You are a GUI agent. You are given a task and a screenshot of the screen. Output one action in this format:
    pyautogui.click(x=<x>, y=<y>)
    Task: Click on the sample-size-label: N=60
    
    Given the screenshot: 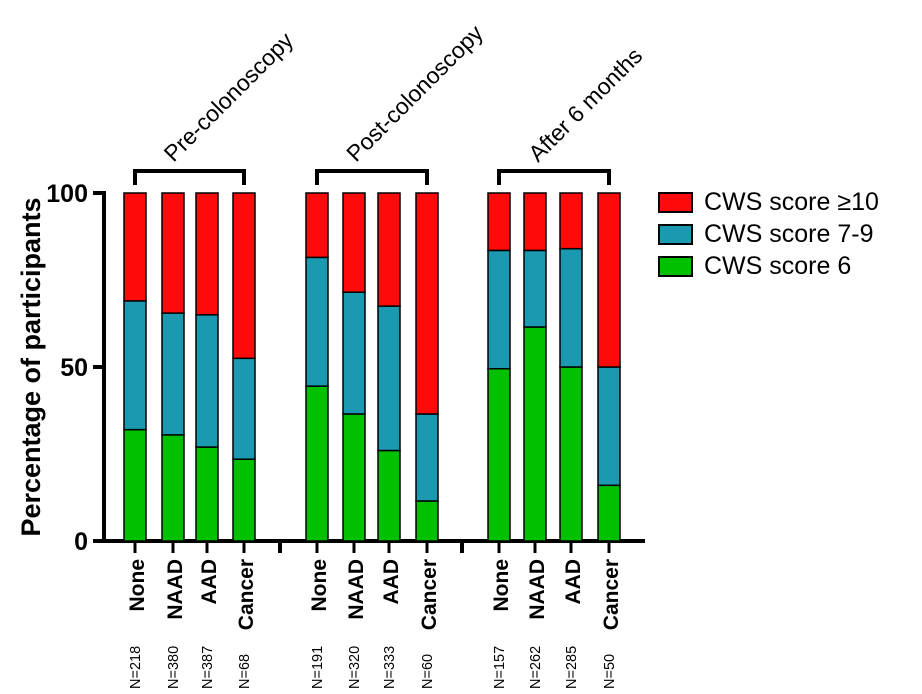 What is the action you would take?
    pyautogui.click(x=428, y=671)
    